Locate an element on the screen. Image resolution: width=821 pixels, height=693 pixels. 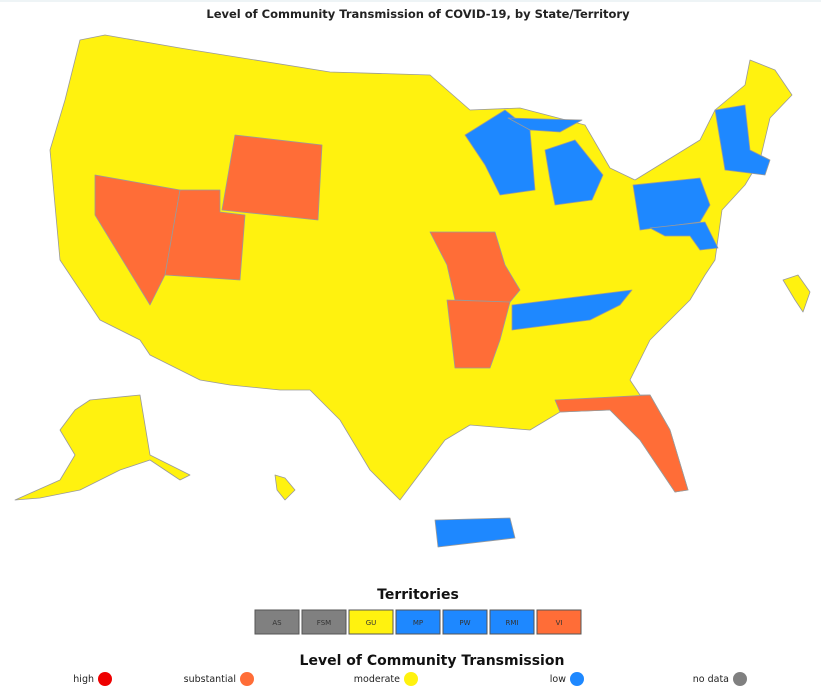
hawaii is located at coordinates (285, 487).